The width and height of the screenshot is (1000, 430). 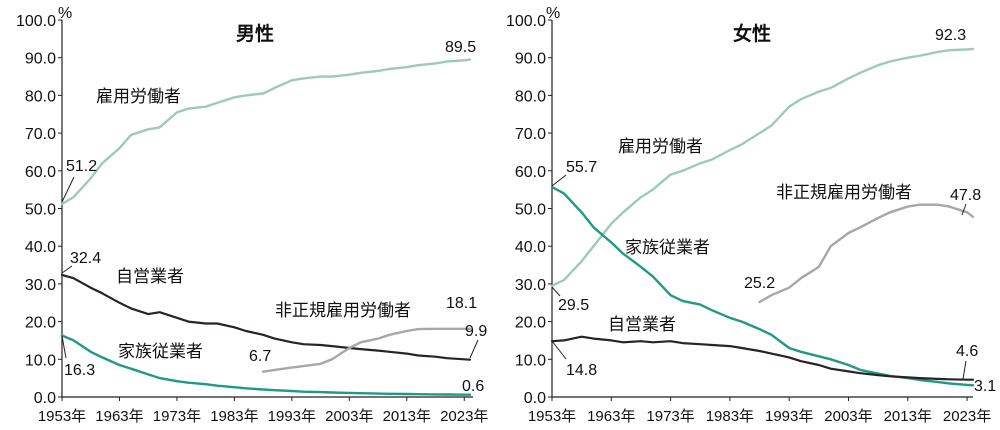 What do you see at coordinates (460, 47) in the screenshot?
I see `male-employee-end-value: 89.5` at bounding box center [460, 47].